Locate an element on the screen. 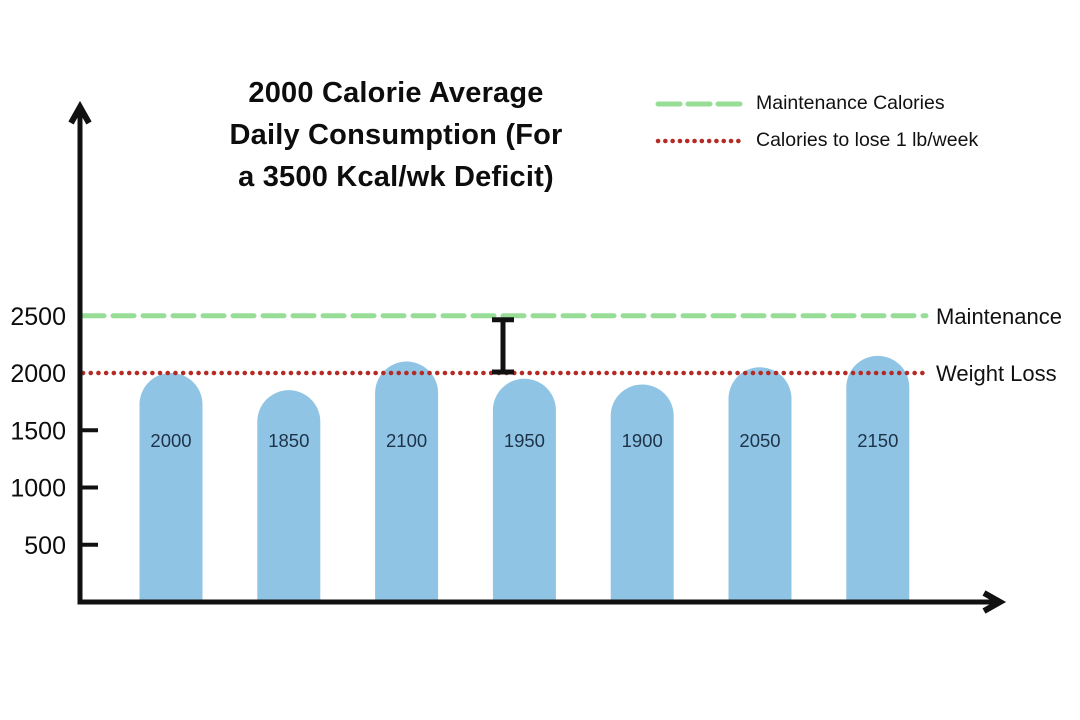 The width and height of the screenshot is (1080, 720). bar-value-label: 1900 is located at coordinates (642, 440).